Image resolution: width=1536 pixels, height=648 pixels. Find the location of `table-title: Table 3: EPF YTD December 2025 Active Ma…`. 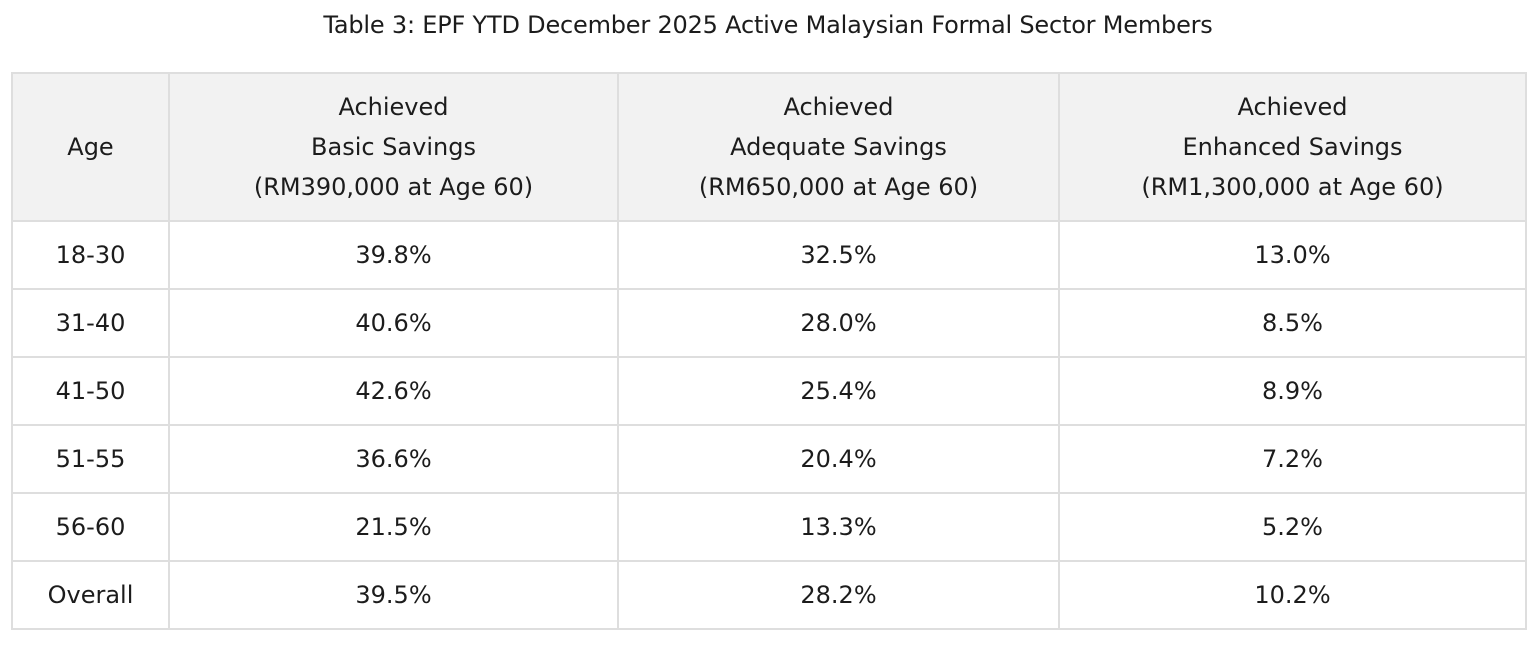

table-title: Table 3: EPF YTD December 2025 Active Ma… is located at coordinates (768, 25).